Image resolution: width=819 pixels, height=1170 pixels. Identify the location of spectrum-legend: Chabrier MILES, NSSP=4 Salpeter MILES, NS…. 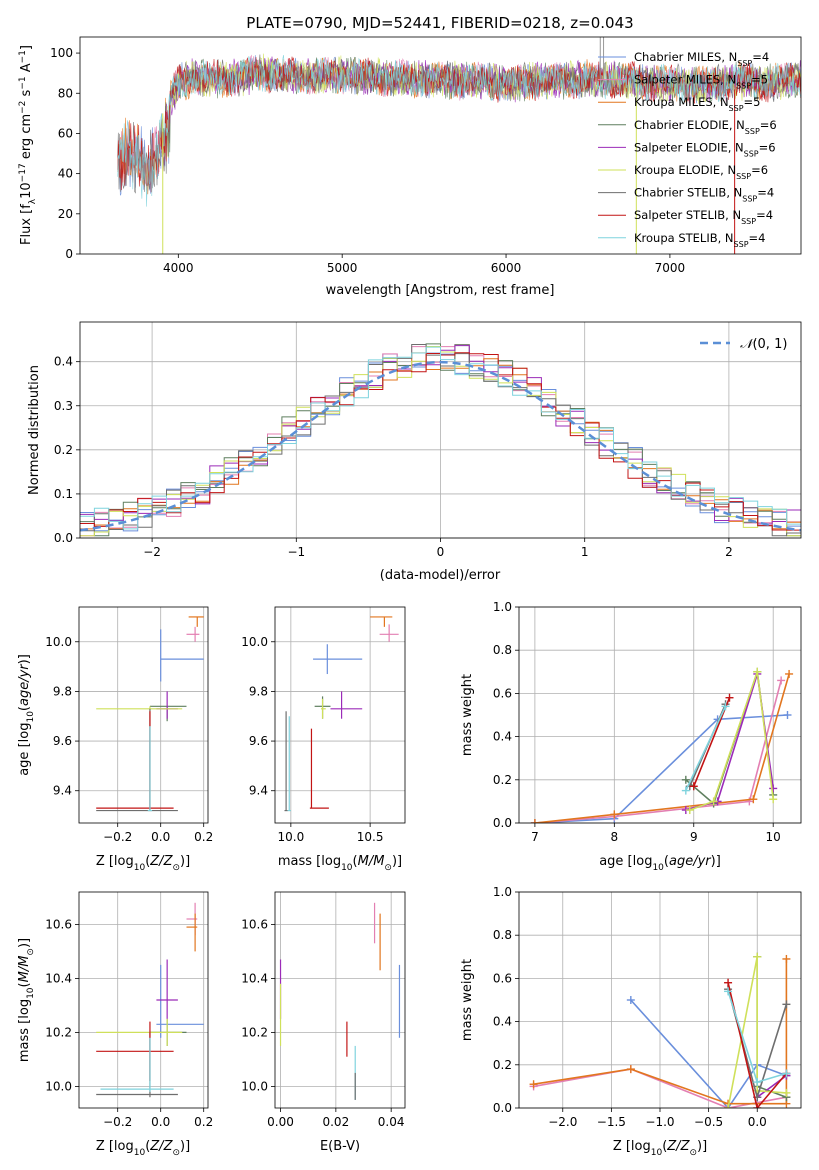
(687, 149).